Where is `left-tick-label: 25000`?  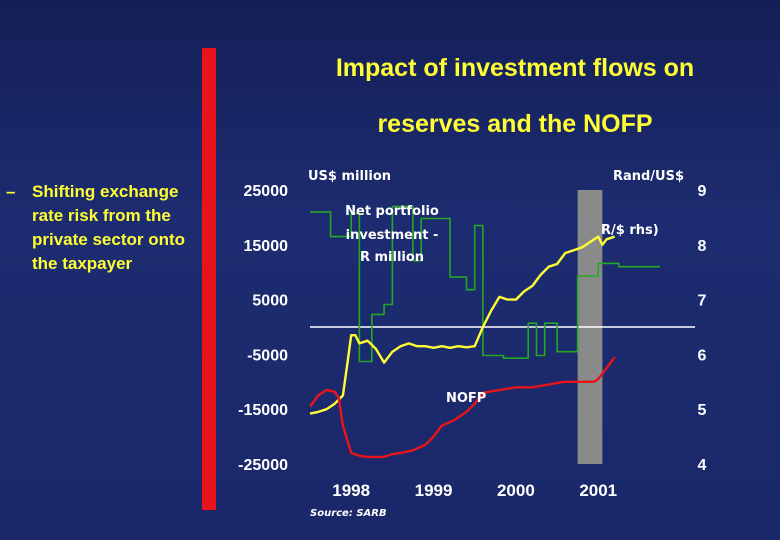 left-tick-label: 25000 is located at coordinates (266, 191).